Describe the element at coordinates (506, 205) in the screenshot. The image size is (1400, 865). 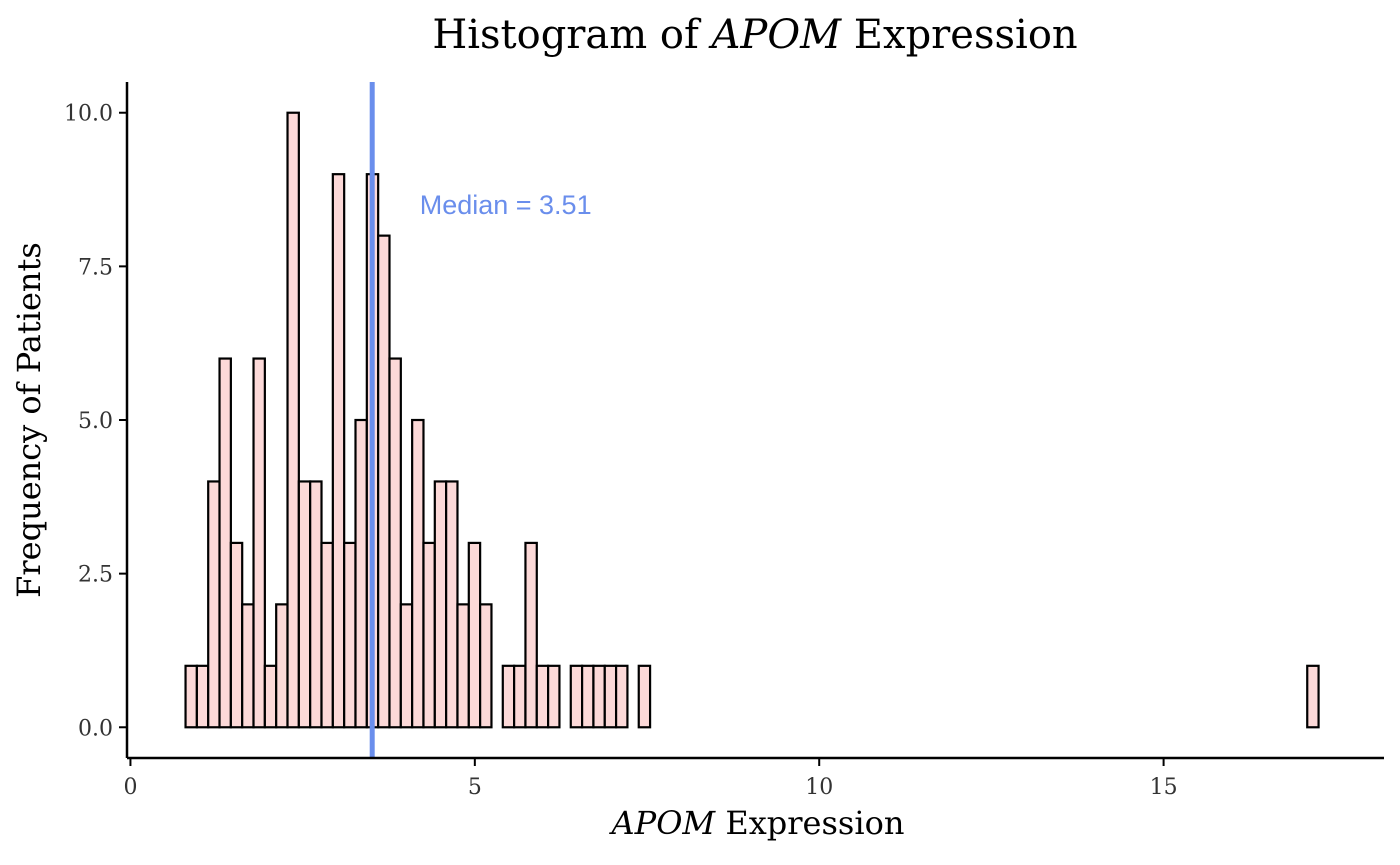
I see `median-label: Median = 3.51` at that location.